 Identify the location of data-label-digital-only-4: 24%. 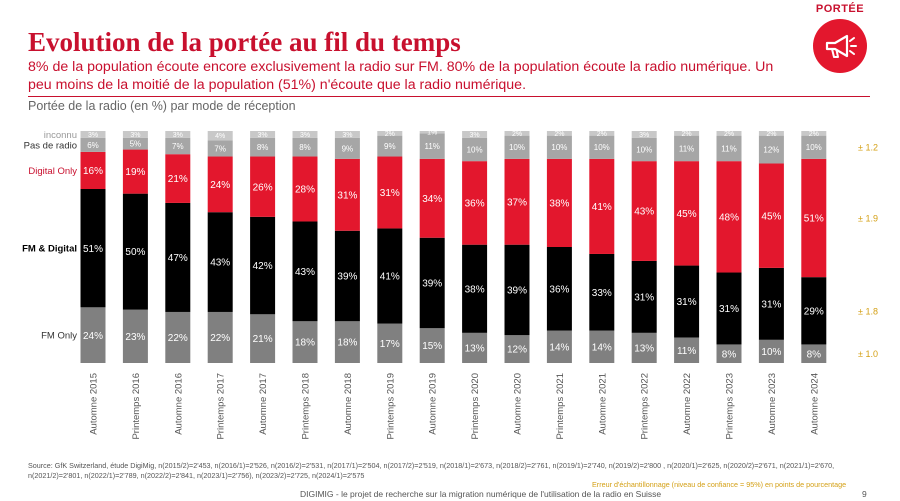
(220, 185).